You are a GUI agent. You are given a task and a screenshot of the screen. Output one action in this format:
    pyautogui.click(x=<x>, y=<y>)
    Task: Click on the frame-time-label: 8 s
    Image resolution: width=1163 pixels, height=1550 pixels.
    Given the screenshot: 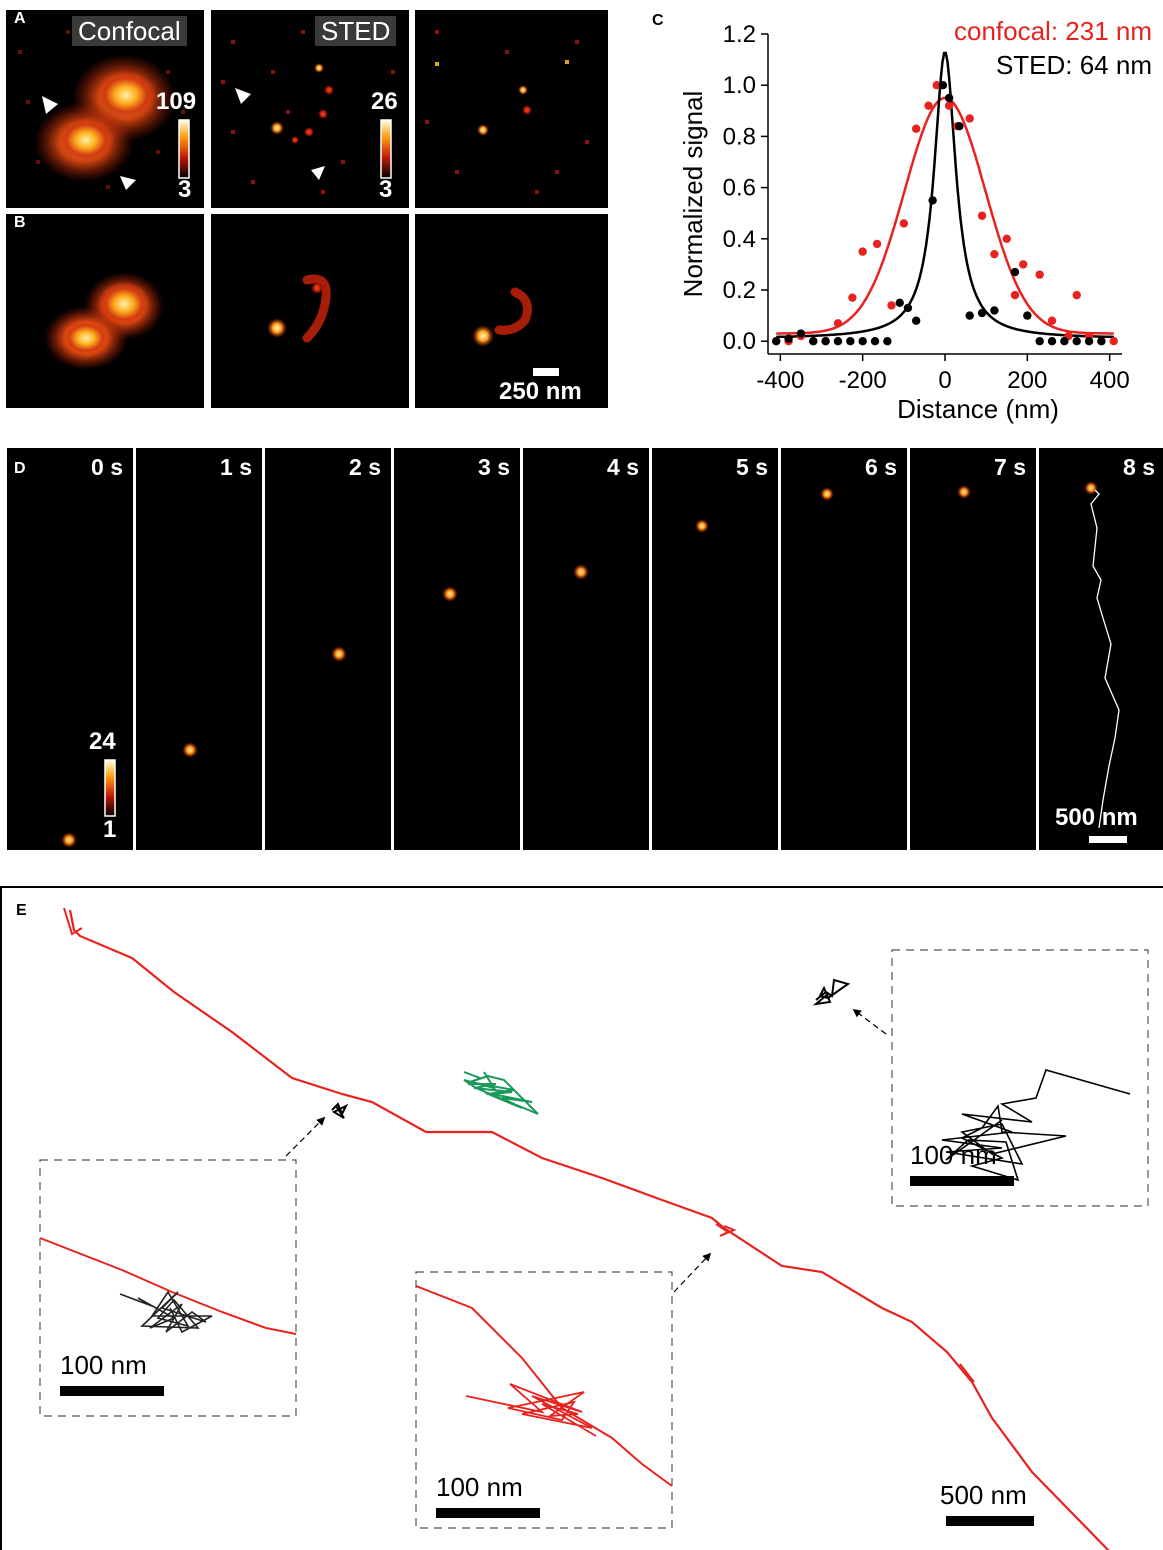 What is the action you would take?
    pyautogui.click(x=1139, y=467)
    